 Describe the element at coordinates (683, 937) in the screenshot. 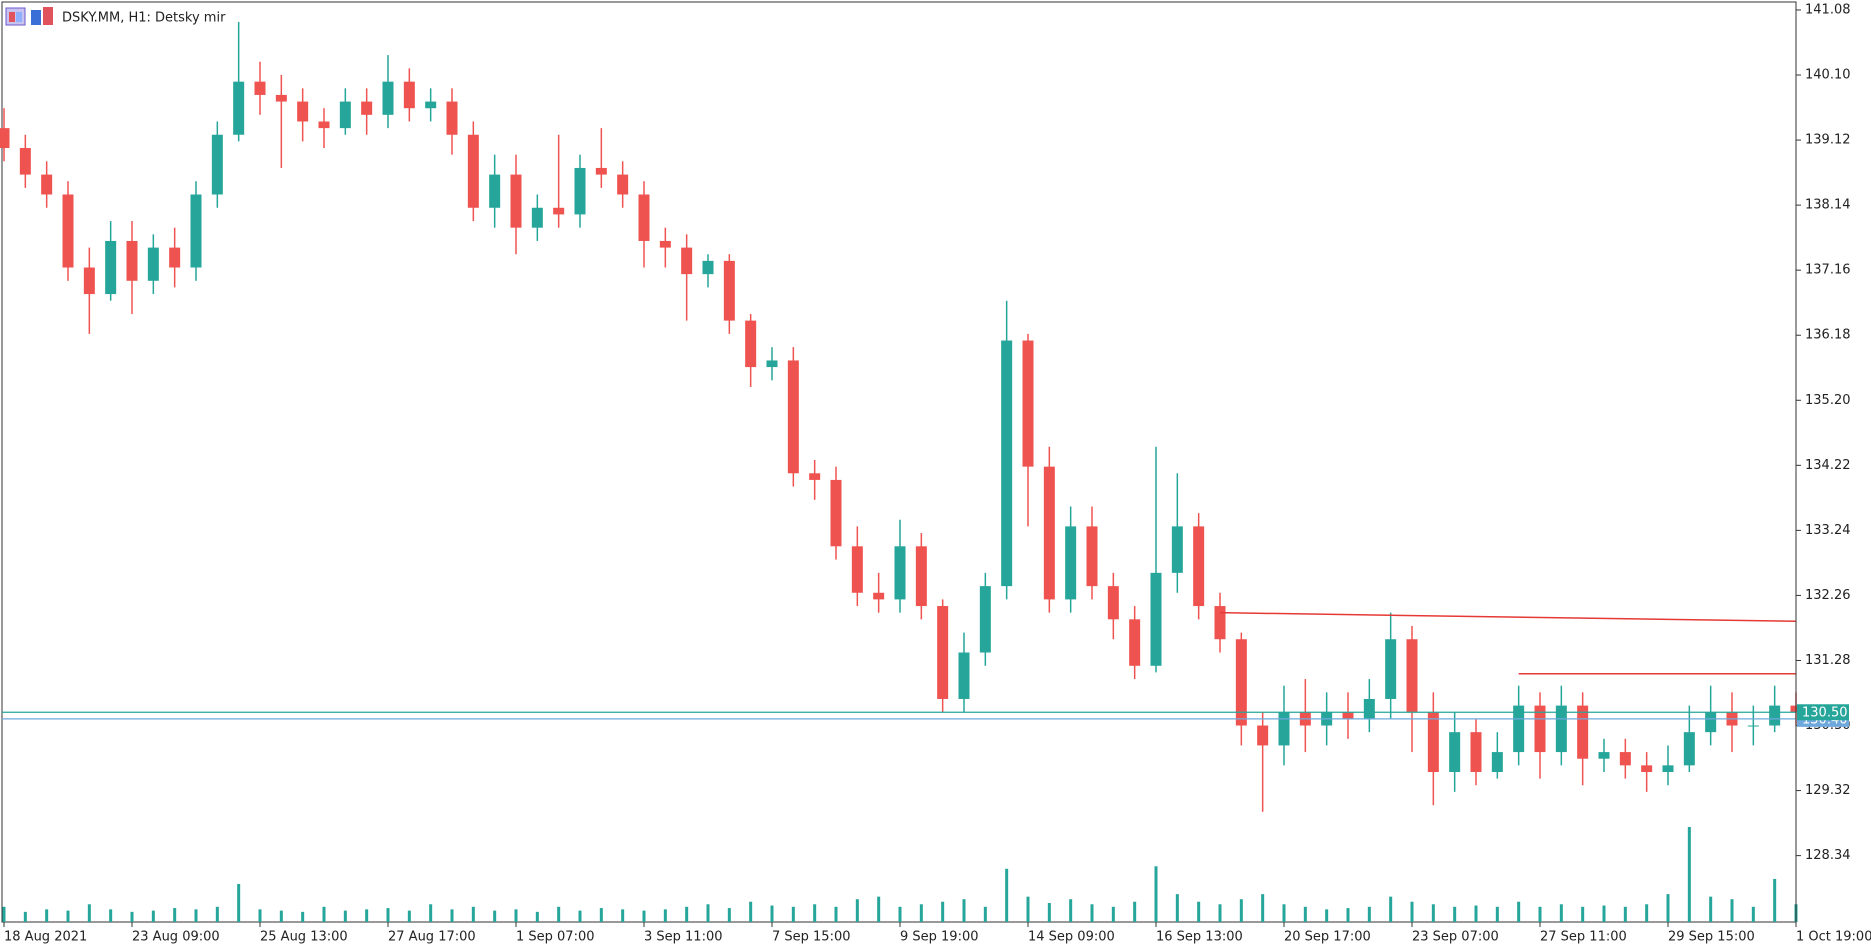

I see `x-tick-label: 3 Sep 11:00` at that location.